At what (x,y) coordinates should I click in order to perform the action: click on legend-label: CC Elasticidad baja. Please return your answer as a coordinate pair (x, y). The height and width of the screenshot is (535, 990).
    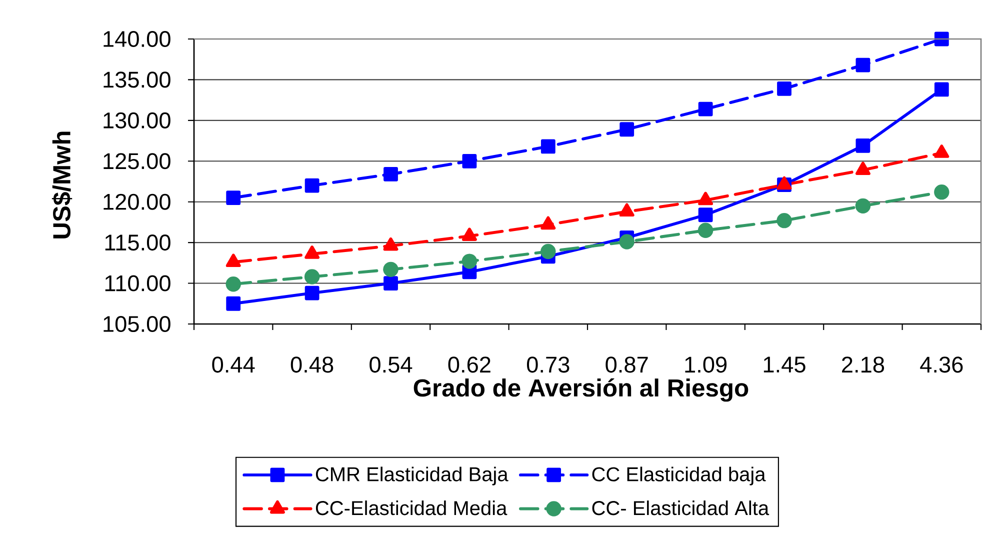
    Looking at the image, I should click on (679, 476).